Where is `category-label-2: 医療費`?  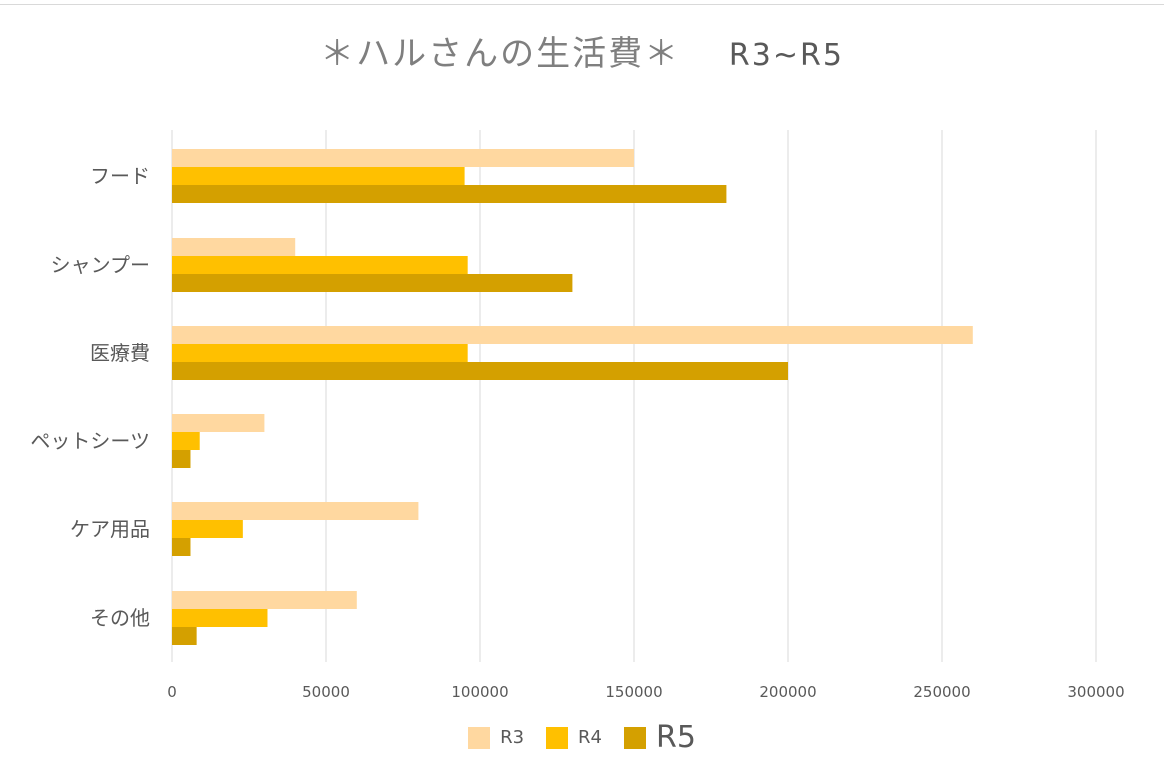 category-label-2: 医療費 is located at coordinates (120, 353).